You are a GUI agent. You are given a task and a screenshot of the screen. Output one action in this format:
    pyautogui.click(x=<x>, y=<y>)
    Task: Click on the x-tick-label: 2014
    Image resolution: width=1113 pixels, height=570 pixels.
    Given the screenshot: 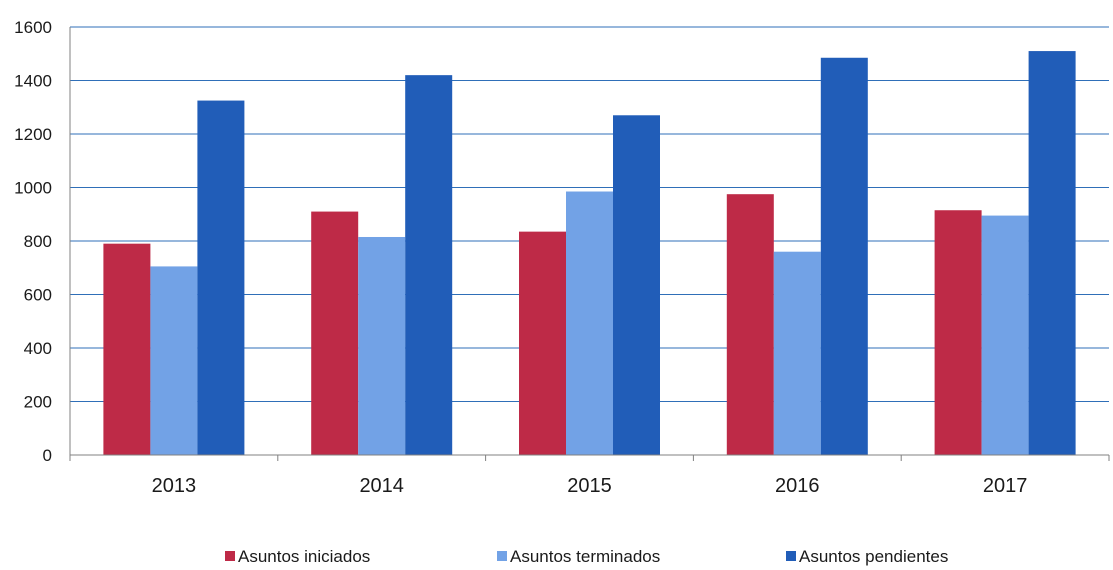 What is the action you would take?
    pyautogui.click(x=381, y=486)
    